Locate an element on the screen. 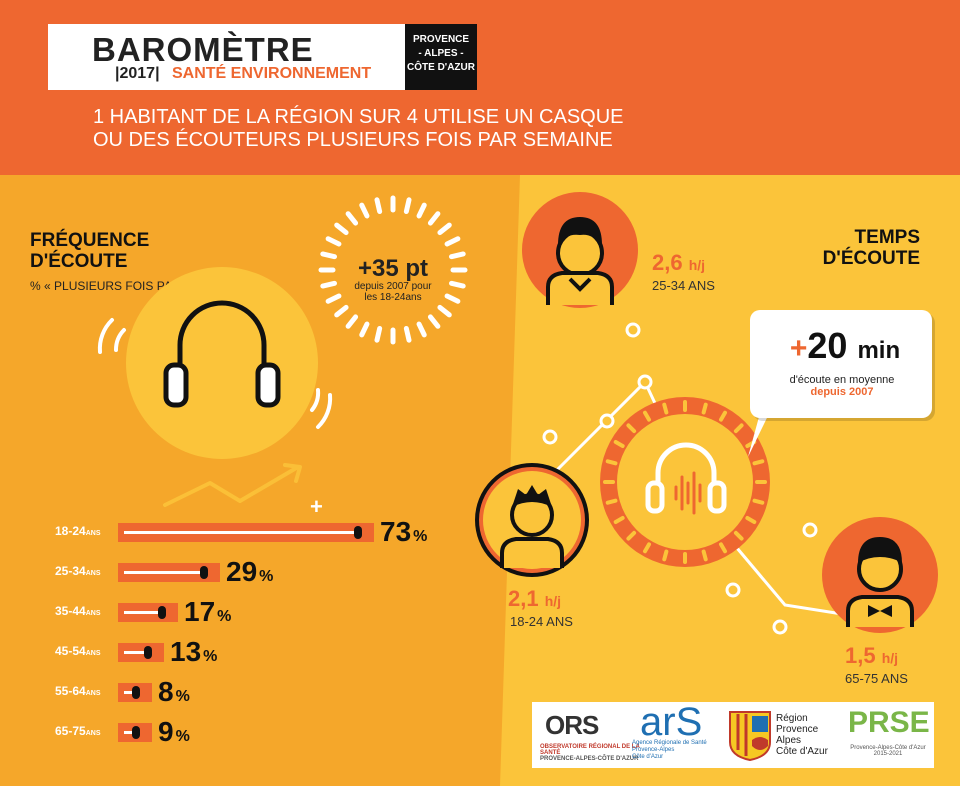  person-25-34-icon is located at coordinates (580, 250).